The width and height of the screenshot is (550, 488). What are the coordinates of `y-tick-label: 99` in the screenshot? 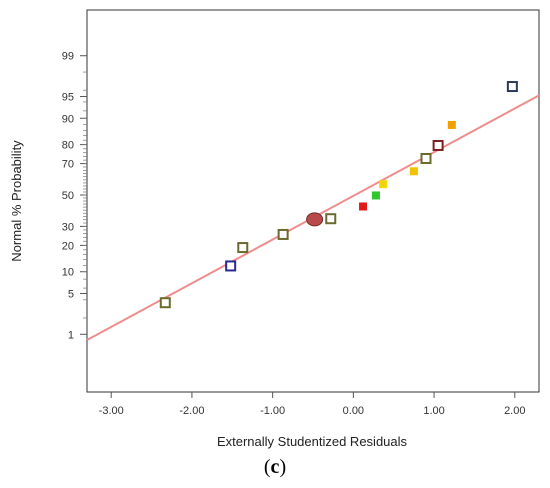 It's located at (68, 57).